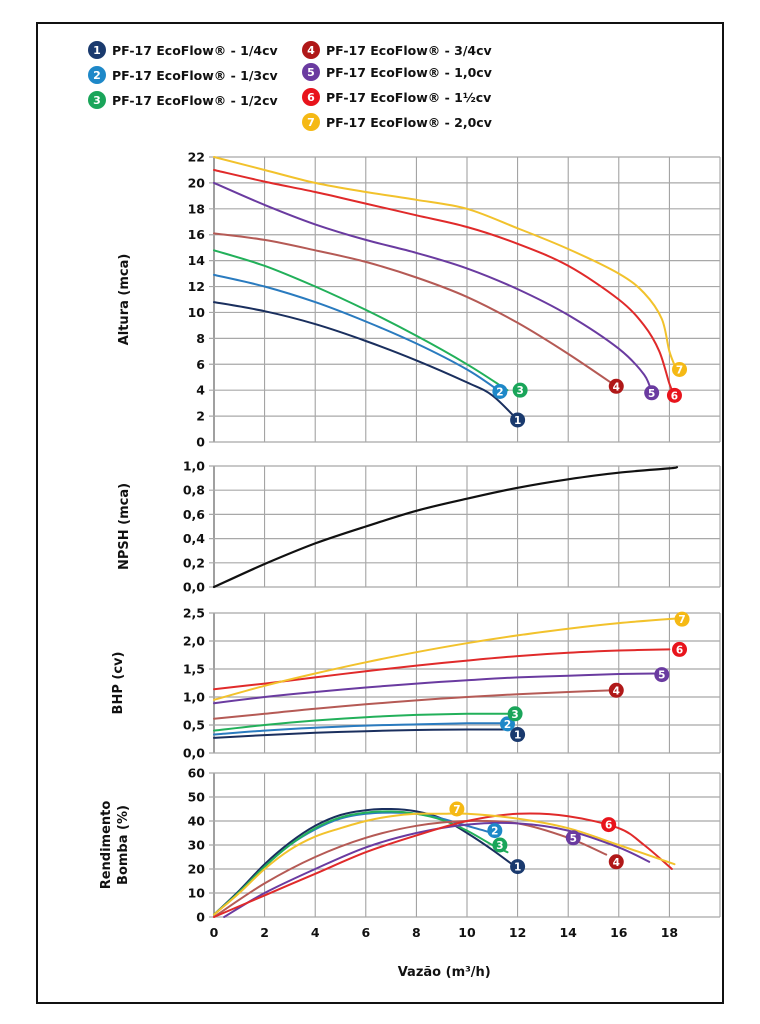 This screenshot has width=760, height=1024. I want to click on y-tick-label: 6, so click(200, 364).